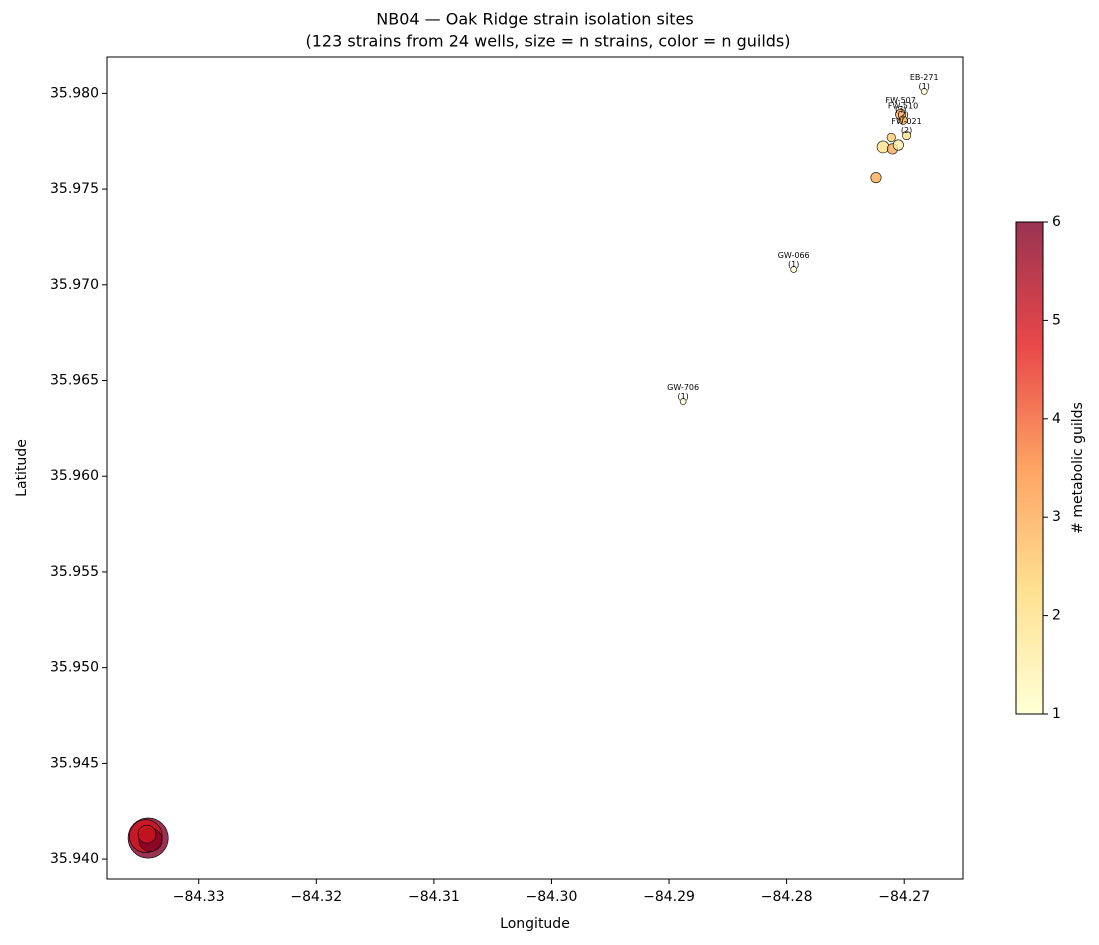  Describe the element at coordinates (74, 285) in the screenshot. I see `y-tick-label: 35.970` at that location.